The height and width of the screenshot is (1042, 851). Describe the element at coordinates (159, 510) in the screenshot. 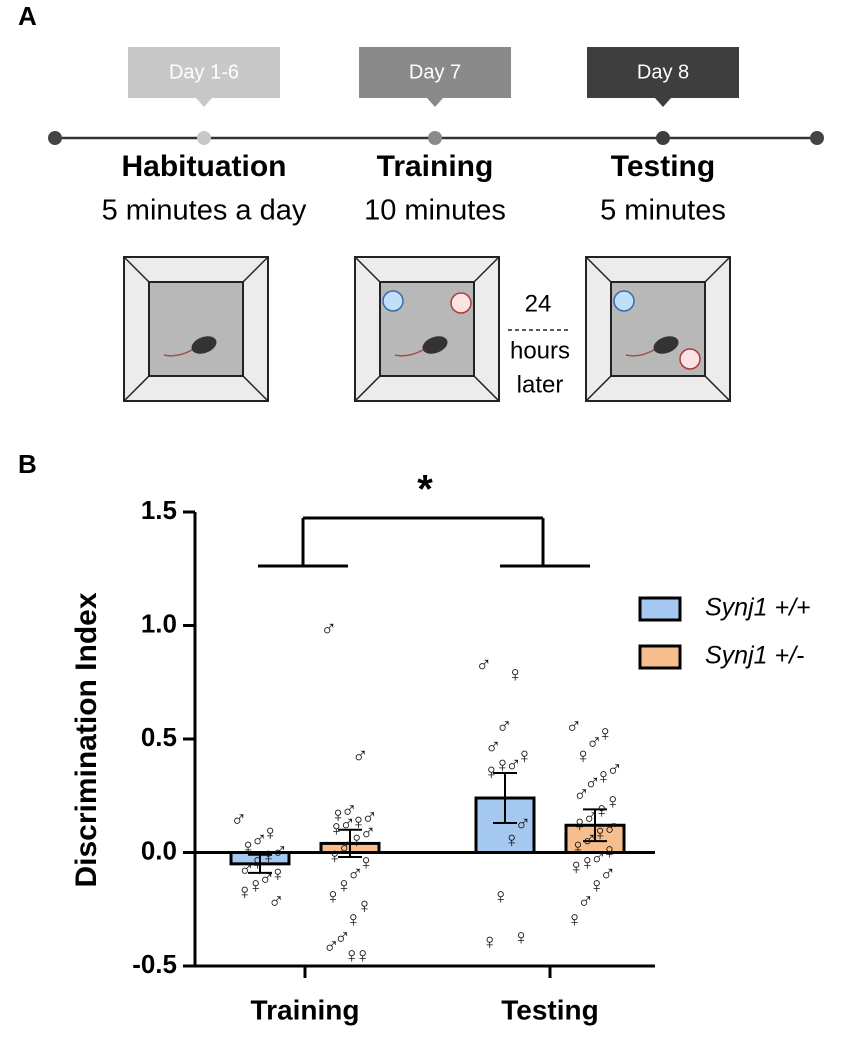

I see `y-tick-label: 1.5` at that location.